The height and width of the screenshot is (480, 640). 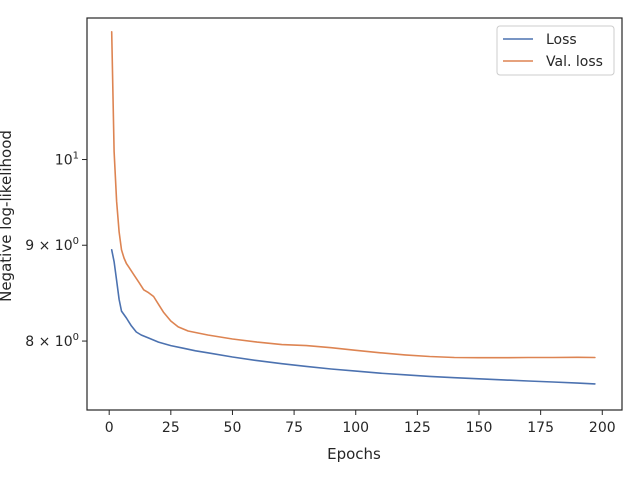 I want to click on x-tick-label: 150, so click(x=479, y=428).